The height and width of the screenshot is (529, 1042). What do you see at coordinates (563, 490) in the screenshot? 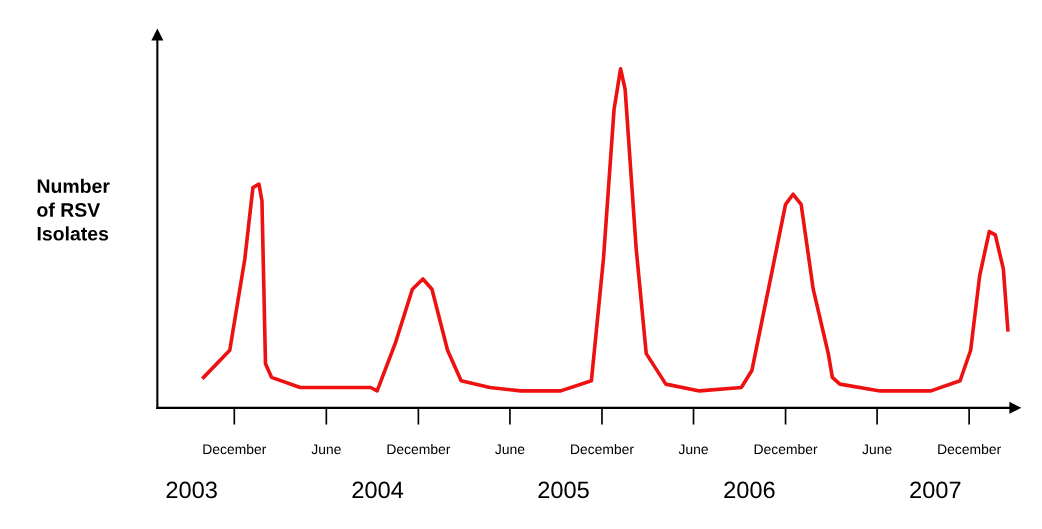
I see `text: 2005` at bounding box center [563, 490].